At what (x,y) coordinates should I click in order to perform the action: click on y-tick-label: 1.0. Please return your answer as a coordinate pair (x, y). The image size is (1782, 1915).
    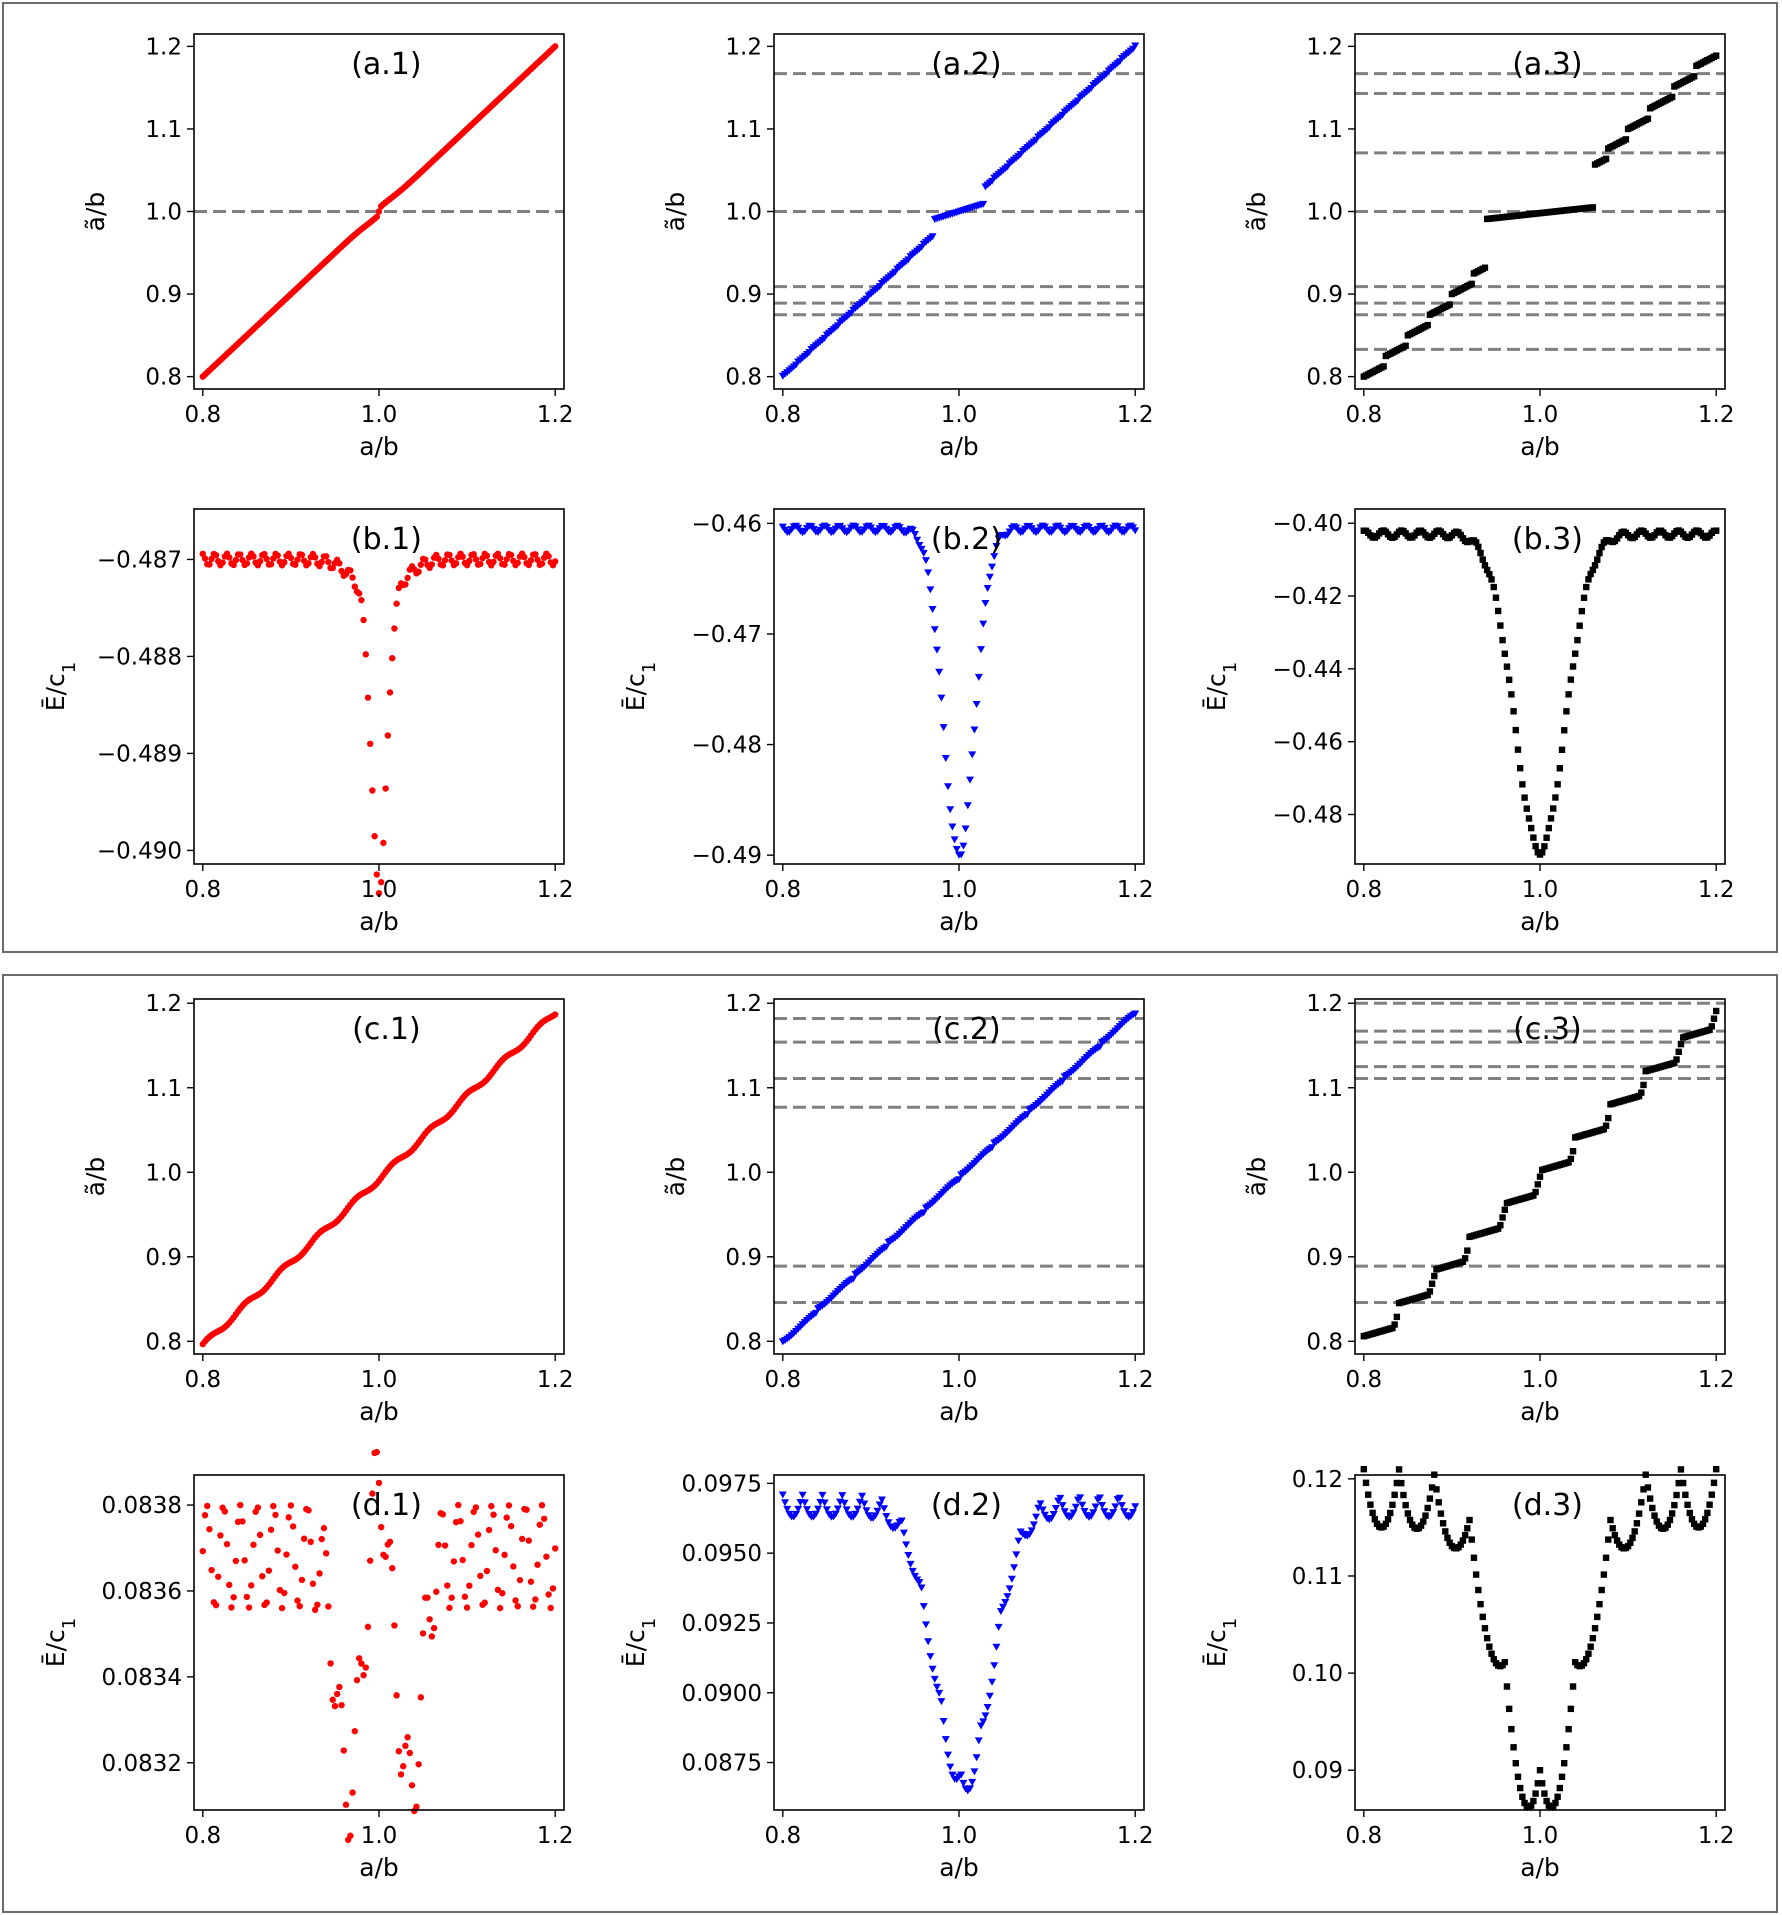
    Looking at the image, I should click on (743, 1173).